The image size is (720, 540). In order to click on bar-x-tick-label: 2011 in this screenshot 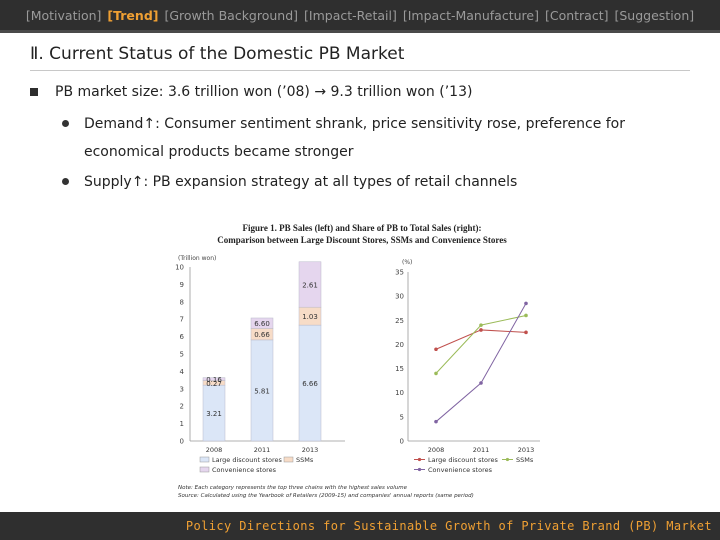, I will do `click(262, 450)`.